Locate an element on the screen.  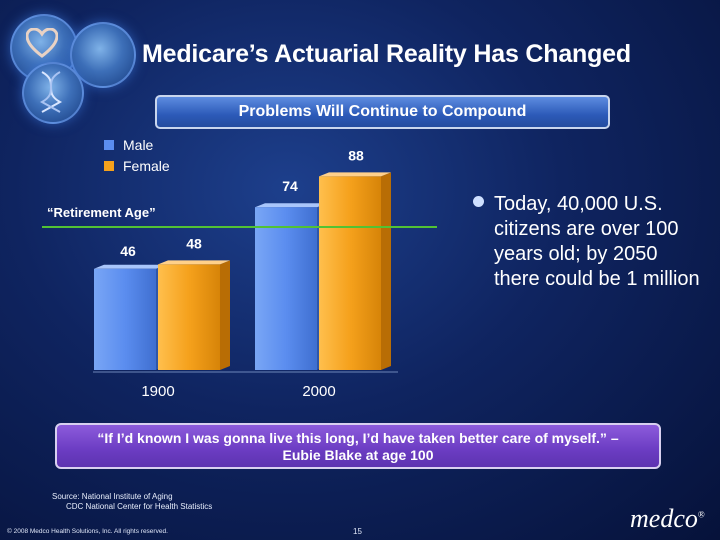
data-label-female-1900: 48 is located at coordinates (194, 243).